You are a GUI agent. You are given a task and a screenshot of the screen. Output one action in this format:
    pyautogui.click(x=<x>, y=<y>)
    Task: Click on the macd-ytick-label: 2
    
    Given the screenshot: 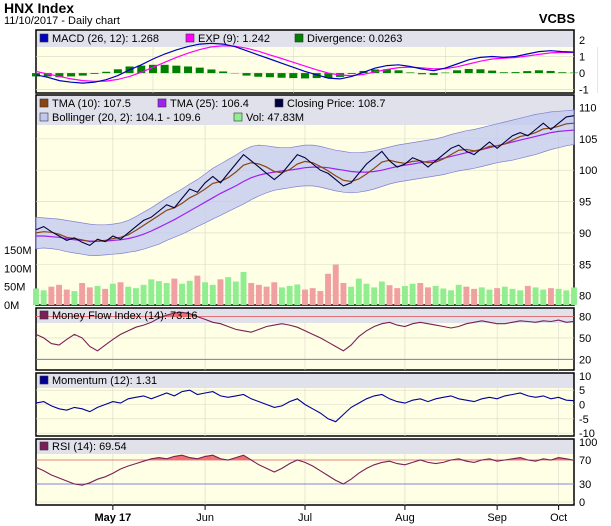 What is the action you would take?
    pyautogui.click(x=582, y=41)
    